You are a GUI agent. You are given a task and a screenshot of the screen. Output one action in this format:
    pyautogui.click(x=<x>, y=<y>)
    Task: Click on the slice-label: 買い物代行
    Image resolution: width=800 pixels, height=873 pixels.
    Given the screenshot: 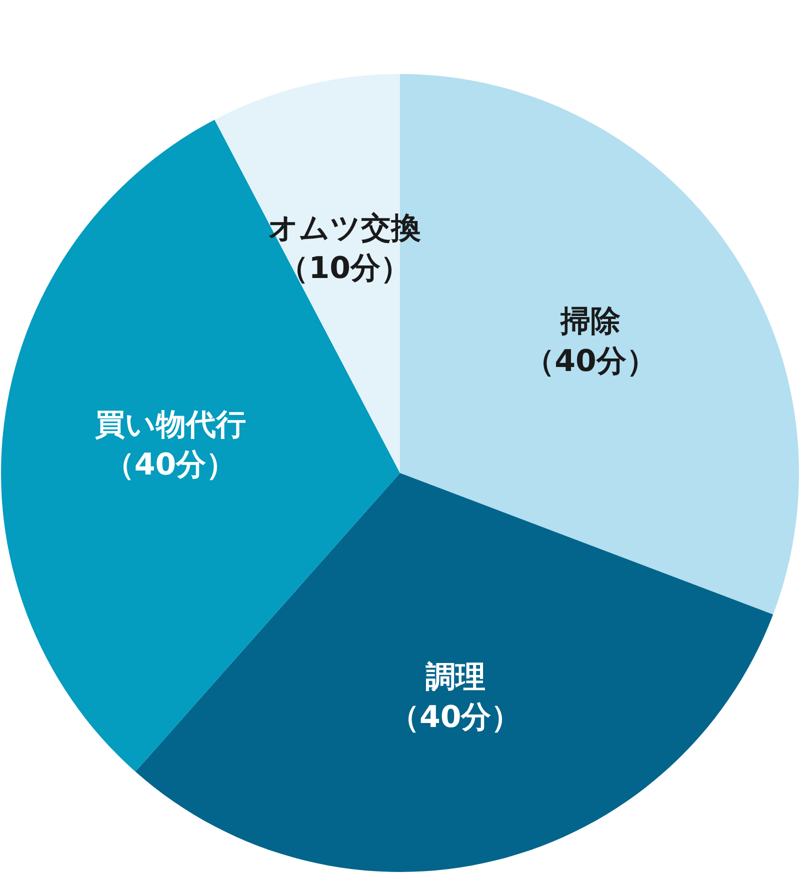 What is the action you would take?
    pyautogui.click(x=170, y=425)
    